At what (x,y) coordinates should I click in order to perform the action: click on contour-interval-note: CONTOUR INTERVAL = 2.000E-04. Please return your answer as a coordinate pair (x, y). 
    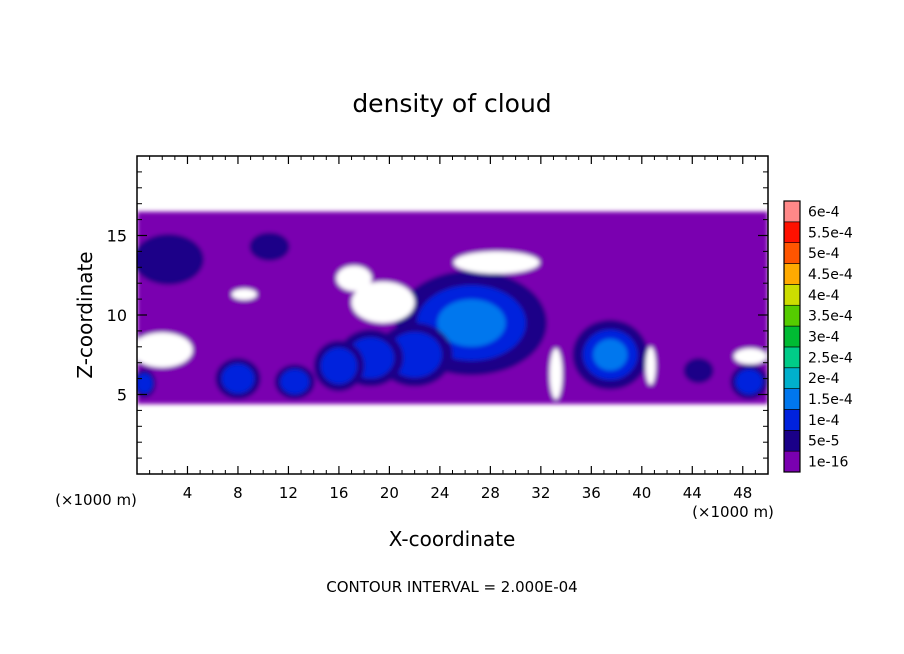
    Looking at the image, I should click on (451, 587).